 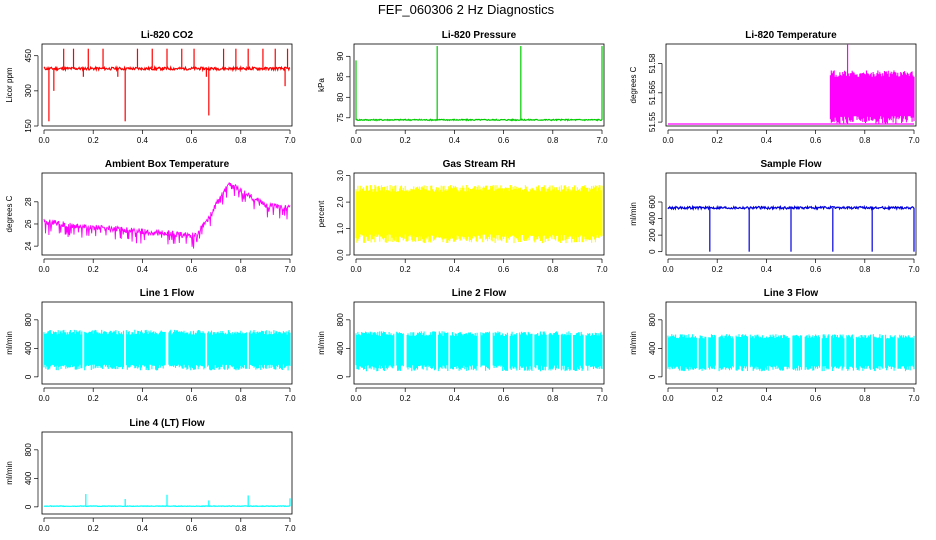 I want to click on figure-title: FEF_060306 2 Hz Diagnostics, so click(x=466, y=9).